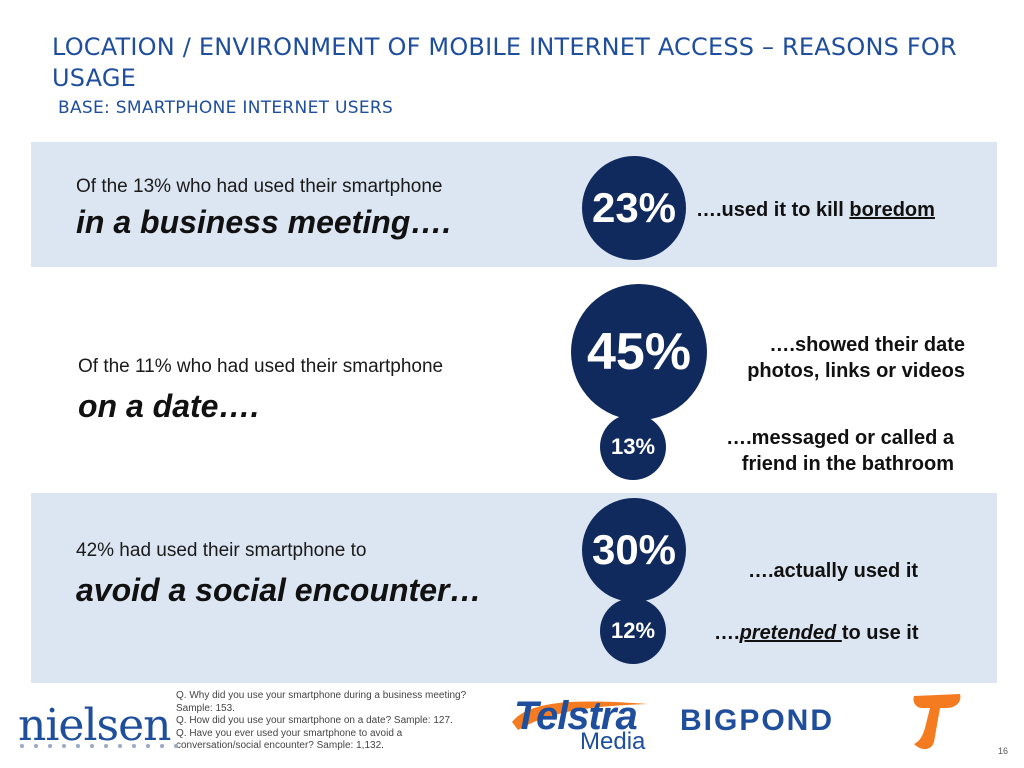 This screenshot has width=1024, height=768. I want to click on telstra-media-word: Media, so click(613, 741).